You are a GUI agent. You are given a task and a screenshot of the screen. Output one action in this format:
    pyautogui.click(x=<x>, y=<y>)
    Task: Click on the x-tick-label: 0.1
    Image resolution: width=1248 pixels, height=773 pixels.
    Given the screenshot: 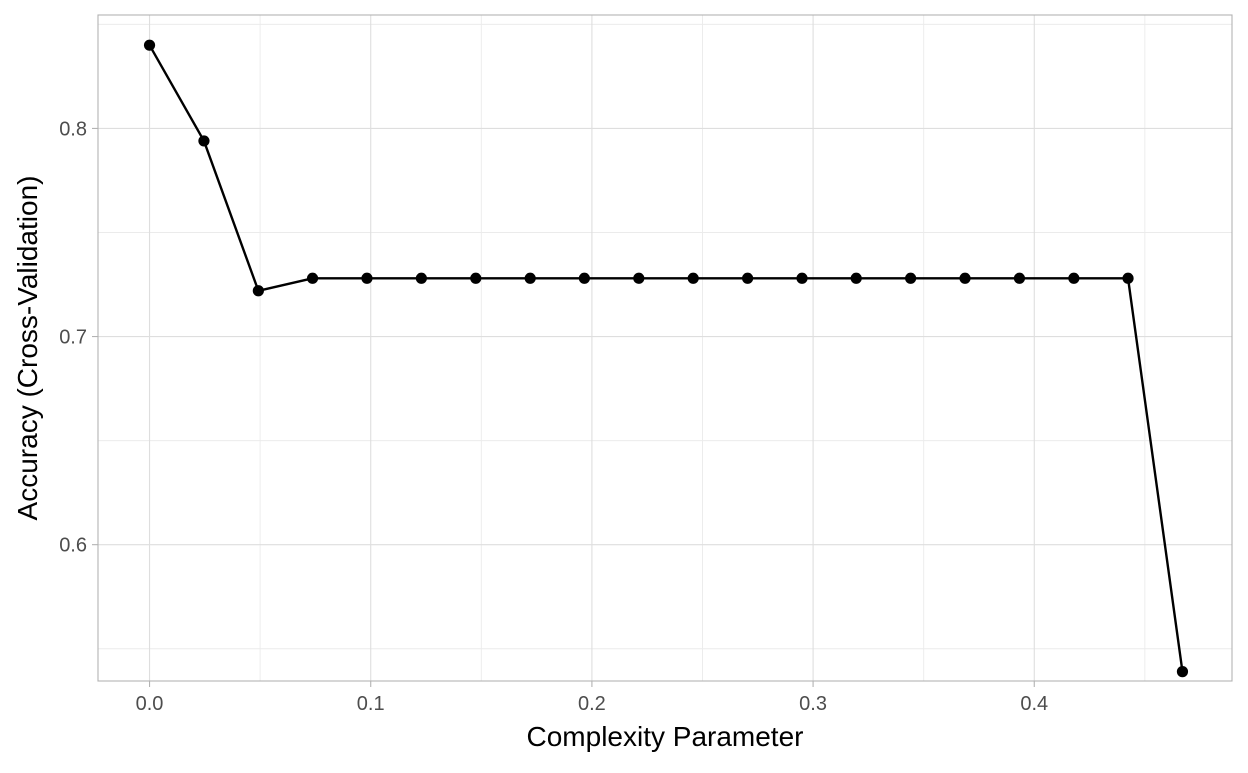 What is the action you would take?
    pyautogui.click(x=371, y=704)
    